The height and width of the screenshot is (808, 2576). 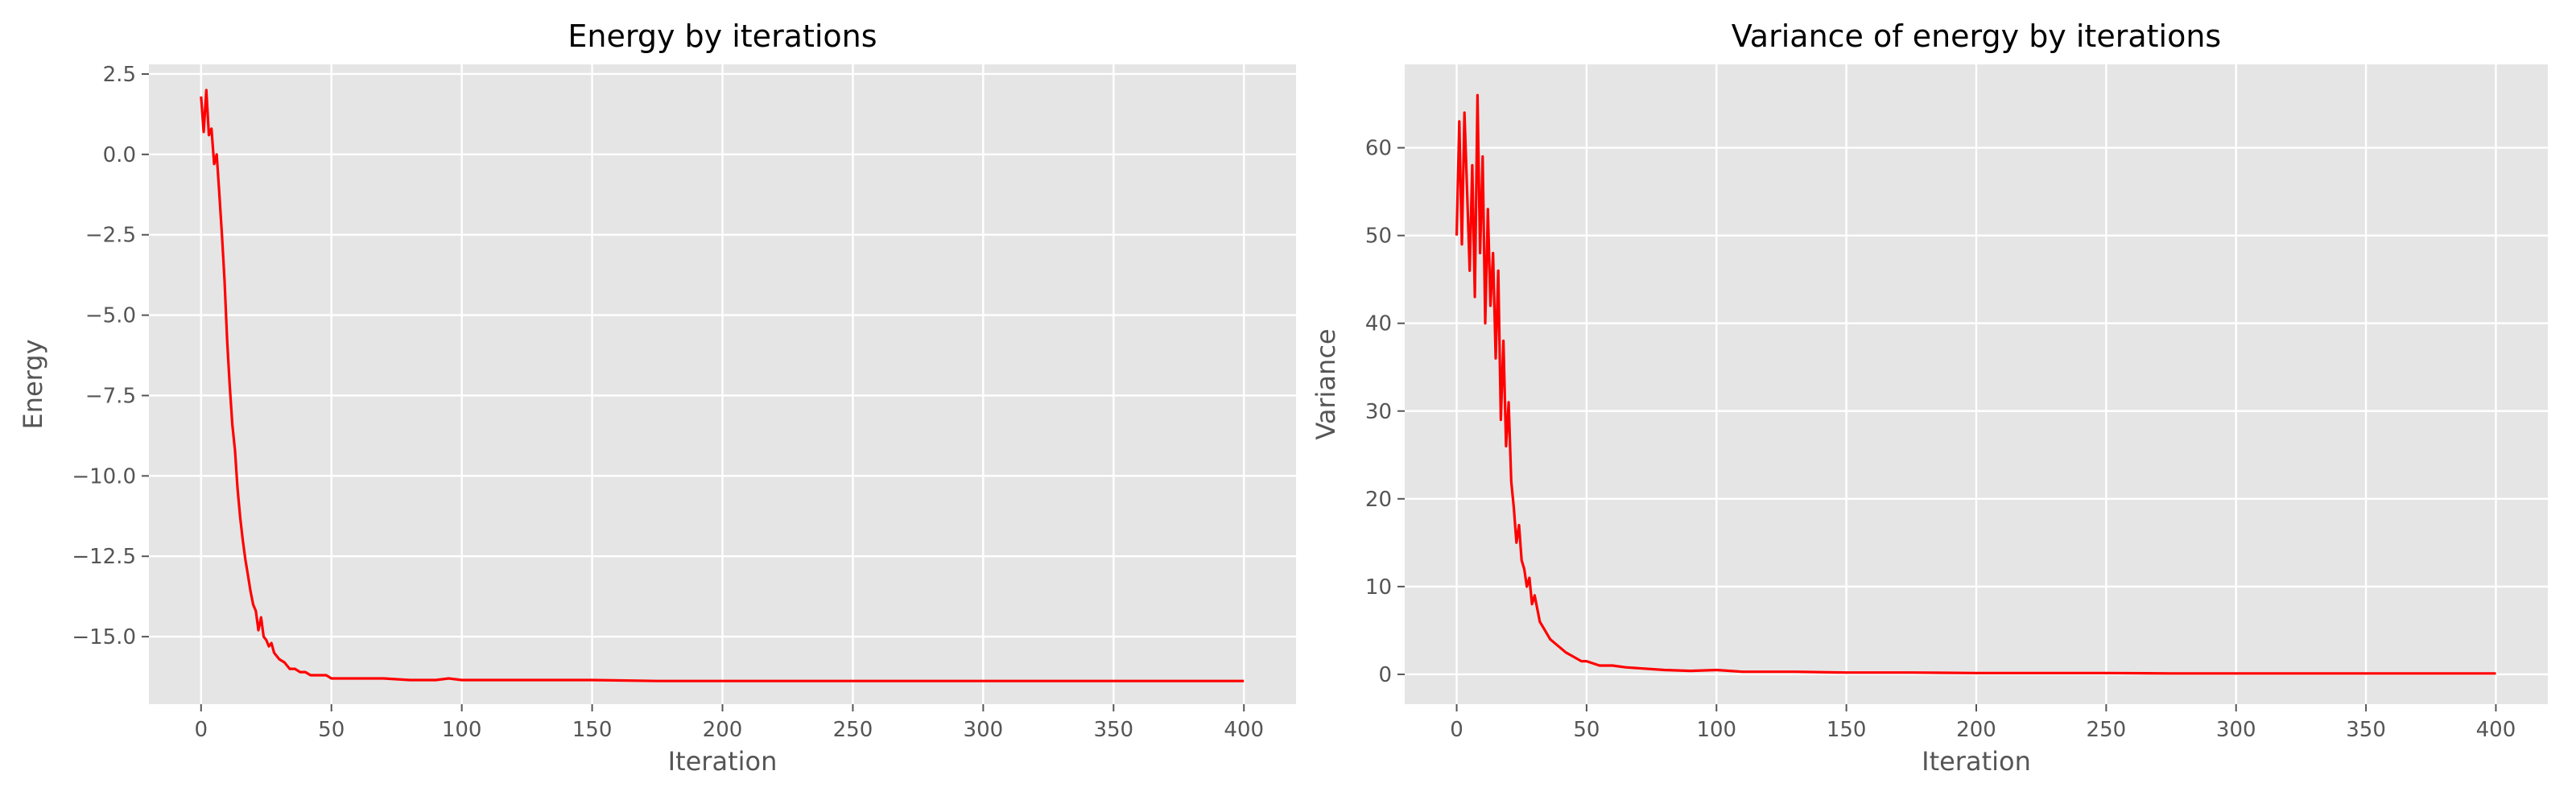 I want to click on chart-1-y-tick-label: 0, so click(x=1385, y=675).